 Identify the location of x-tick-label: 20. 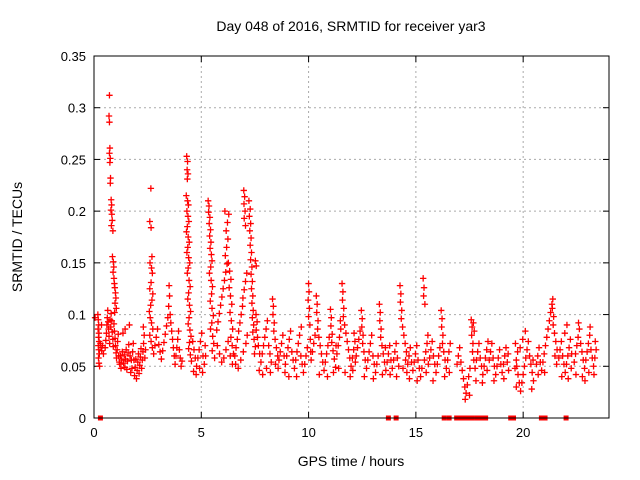
(523, 432).